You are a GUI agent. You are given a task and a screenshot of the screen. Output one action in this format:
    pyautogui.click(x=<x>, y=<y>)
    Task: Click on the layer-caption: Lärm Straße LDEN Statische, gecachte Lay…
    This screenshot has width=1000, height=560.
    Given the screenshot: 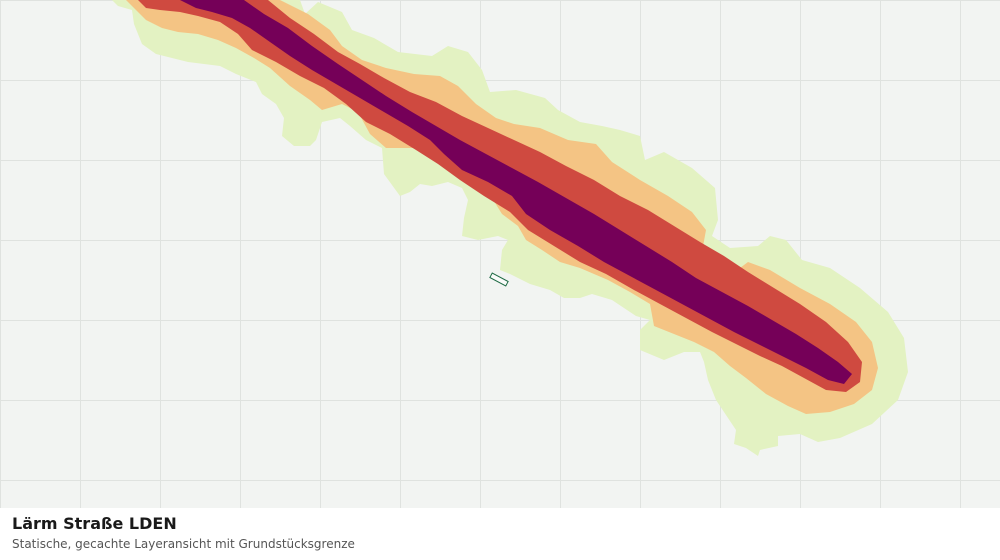 What is the action you would take?
    pyautogui.click(x=500, y=534)
    